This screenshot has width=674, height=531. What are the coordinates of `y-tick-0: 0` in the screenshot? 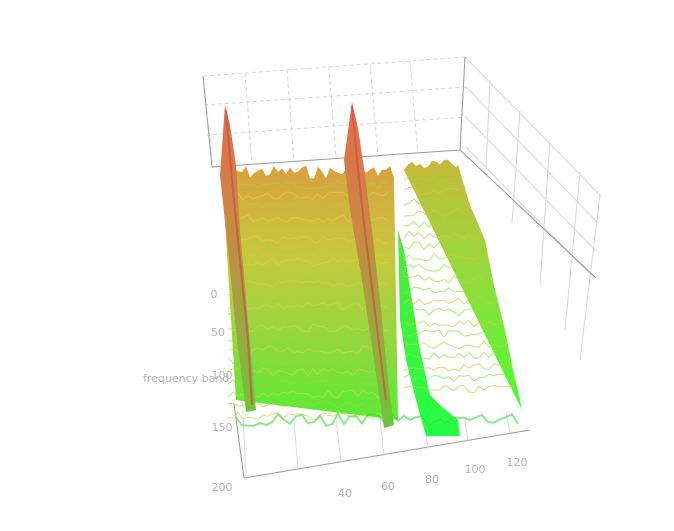 It's located at (214, 294).